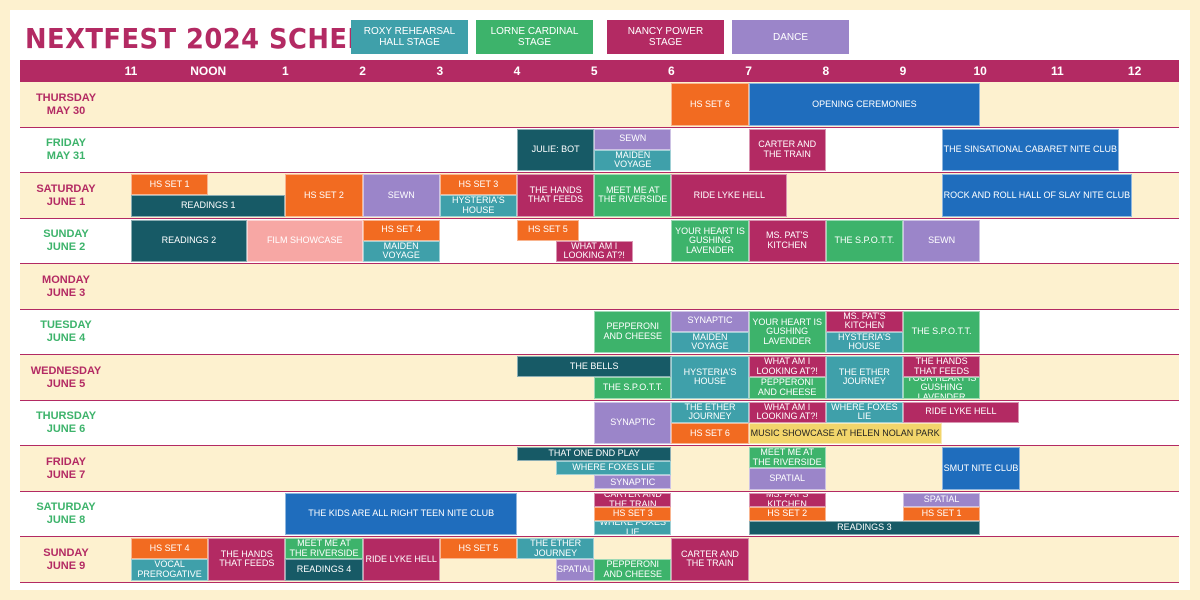  What do you see at coordinates (189, 240) in the screenshot?
I see `event-readings-2: READINGS 2` at bounding box center [189, 240].